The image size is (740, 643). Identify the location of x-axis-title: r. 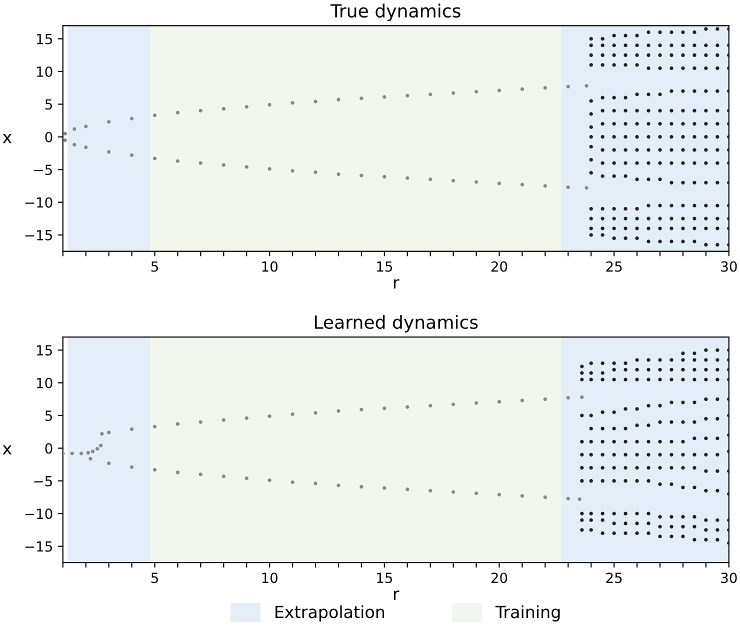
(397, 284).